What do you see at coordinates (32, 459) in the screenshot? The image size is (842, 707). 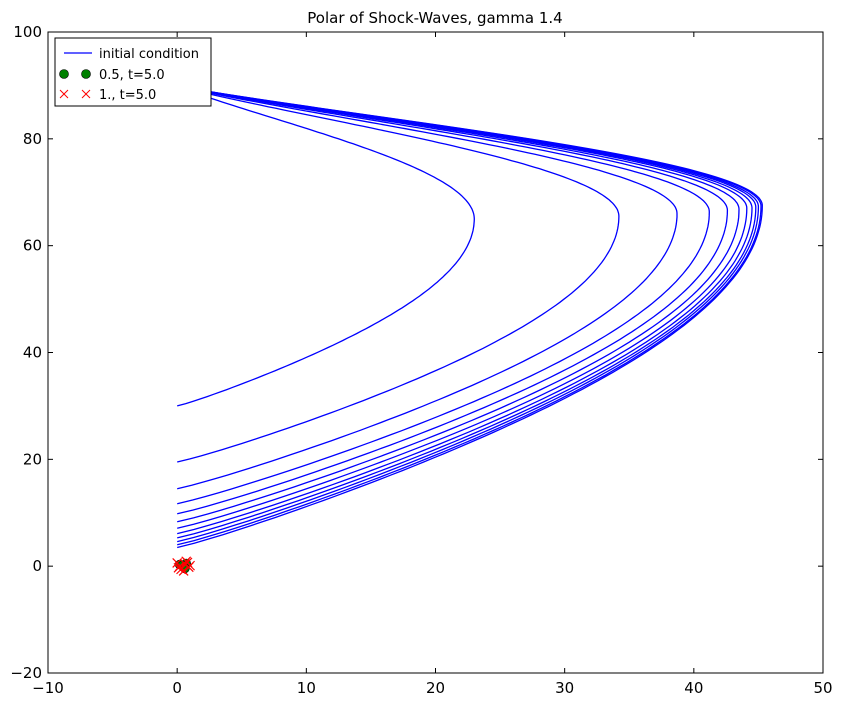 I see `y-tick-label: 20` at bounding box center [32, 459].